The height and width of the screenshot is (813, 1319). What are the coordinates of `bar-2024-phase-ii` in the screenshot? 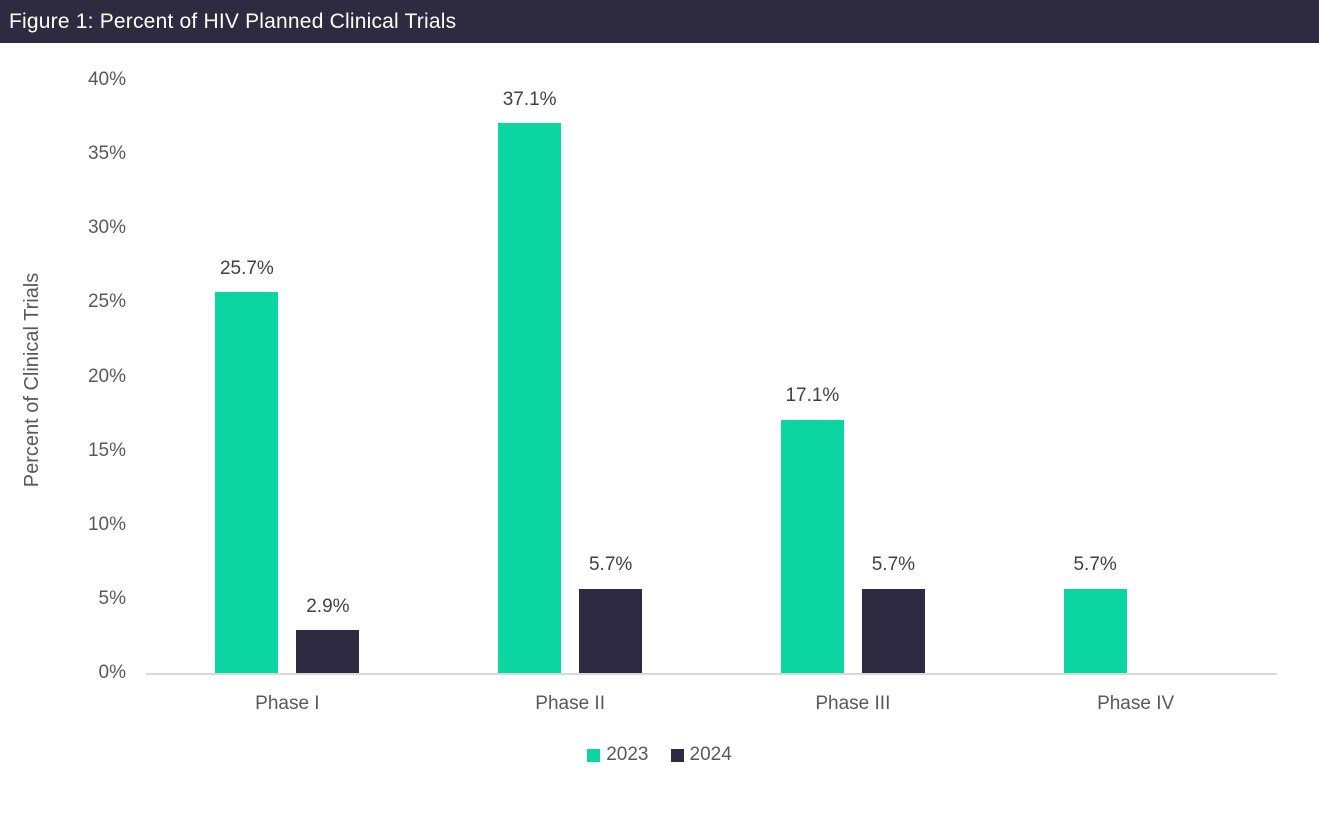 It's located at (611, 630).